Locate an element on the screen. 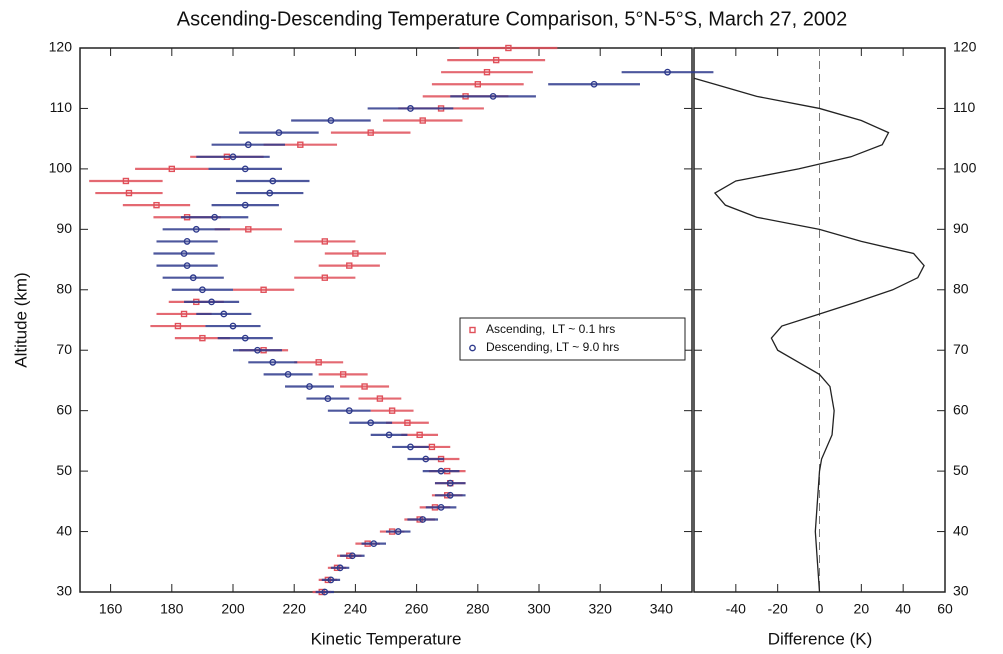 The width and height of the screenshot is (1003, 654). x-tick-label: 0 is located at coordinates (820, 609).